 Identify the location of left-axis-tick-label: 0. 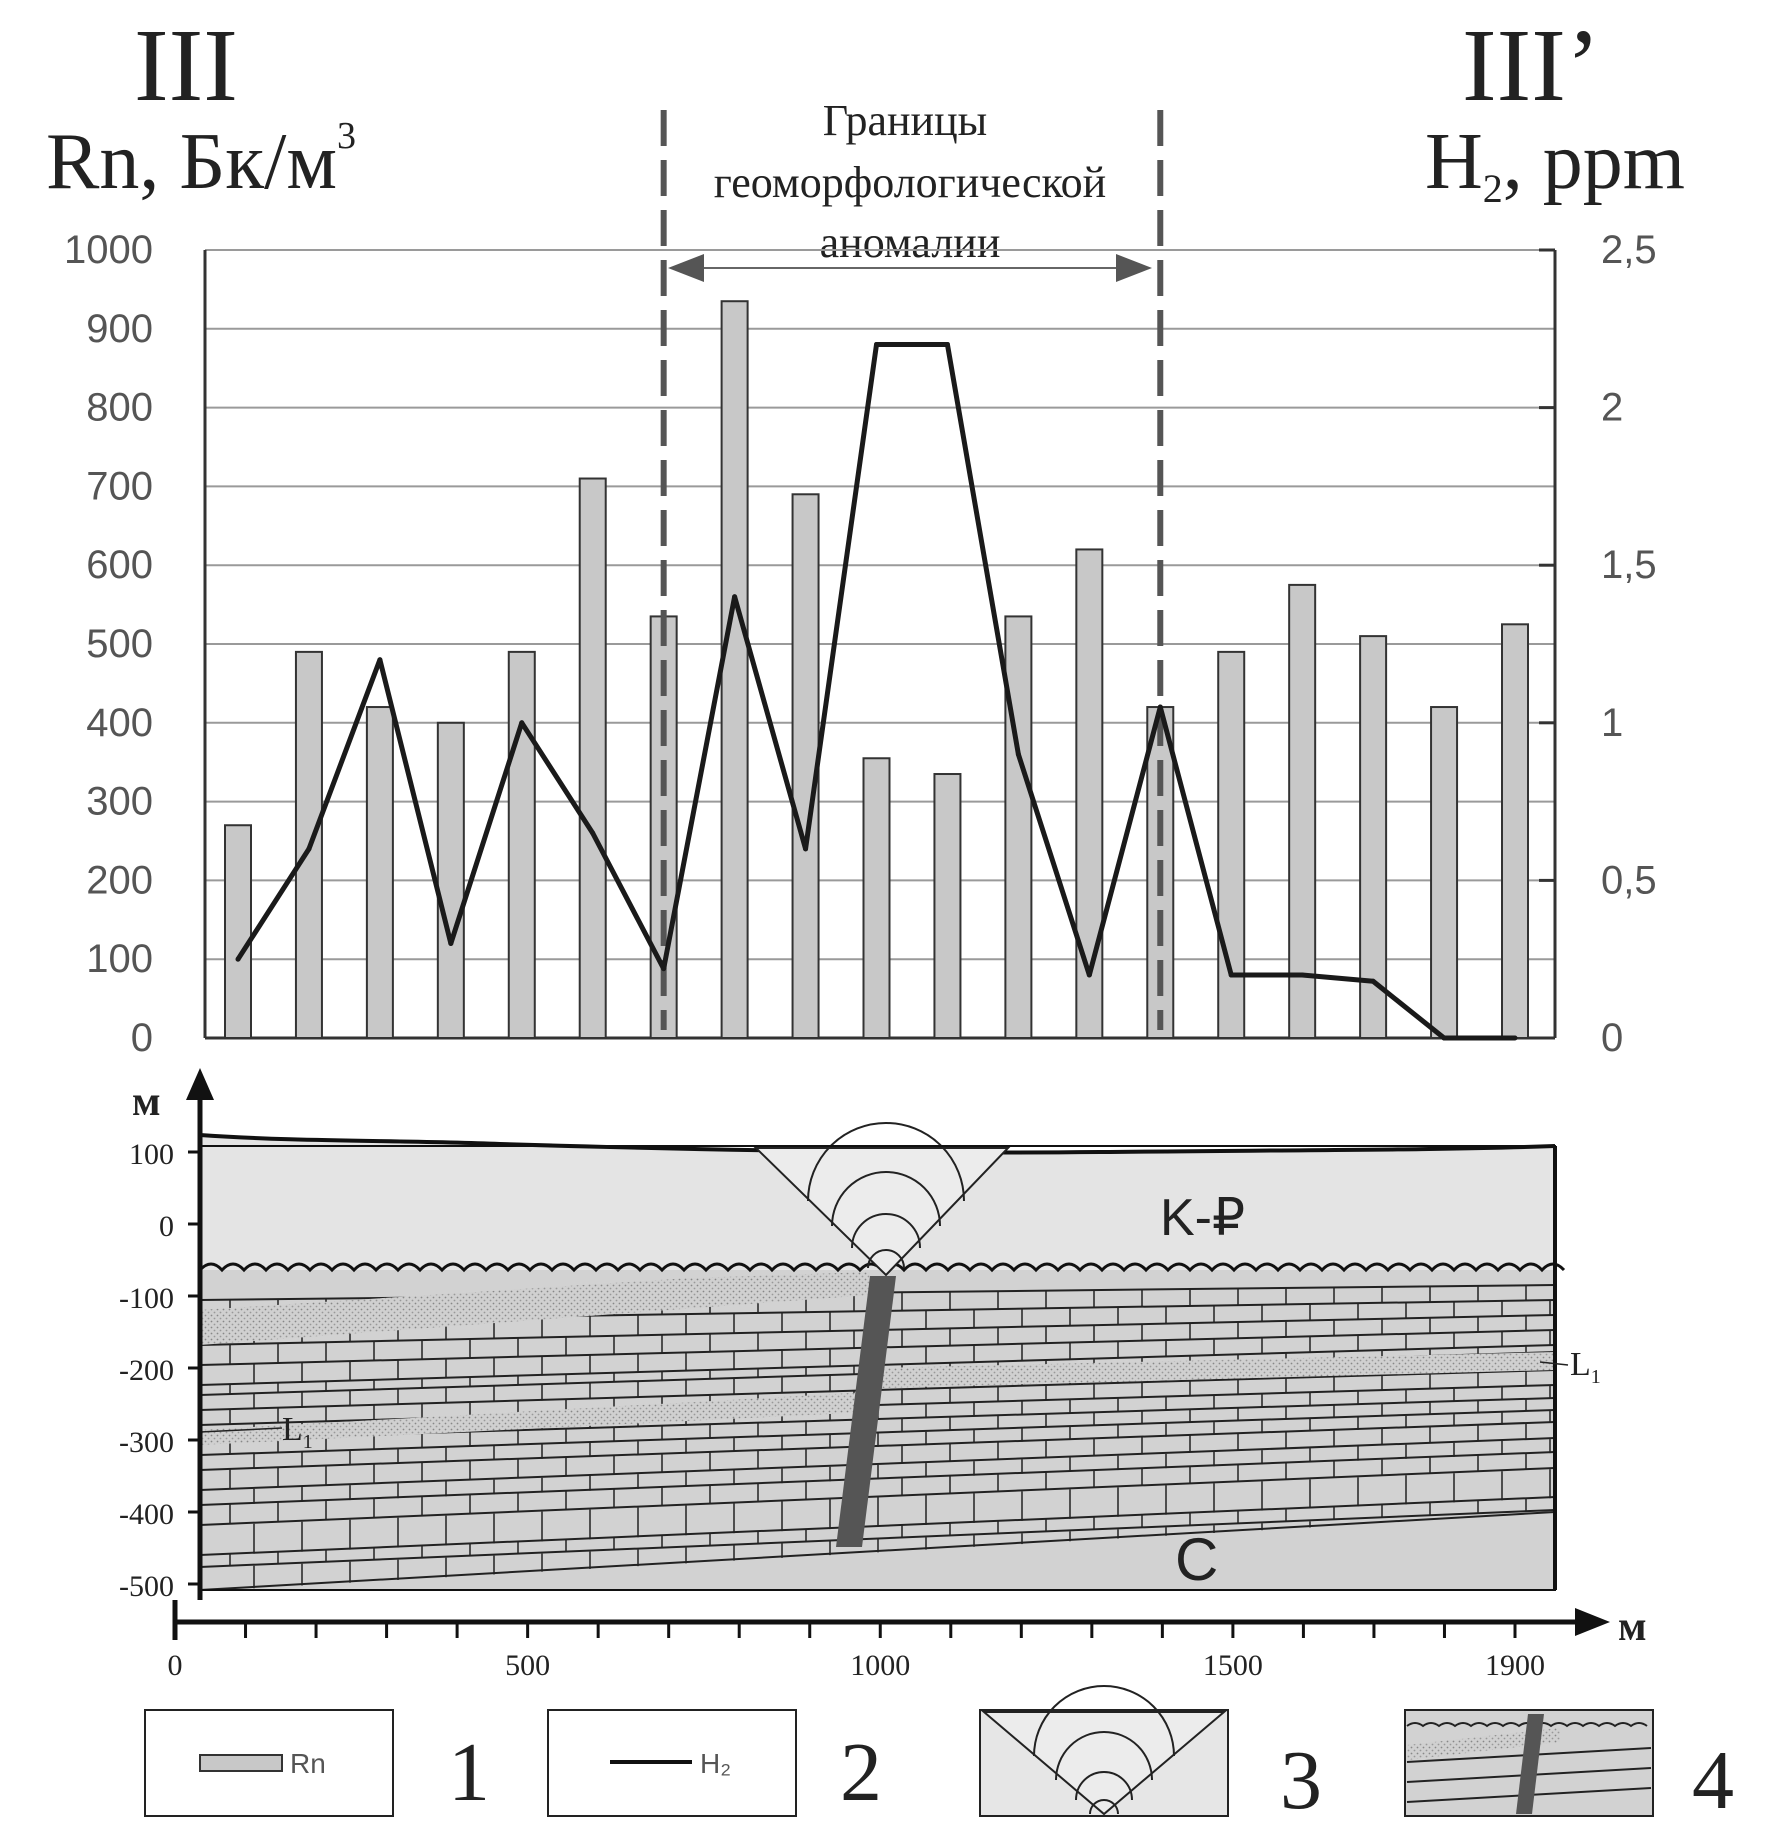
(142, 1038).